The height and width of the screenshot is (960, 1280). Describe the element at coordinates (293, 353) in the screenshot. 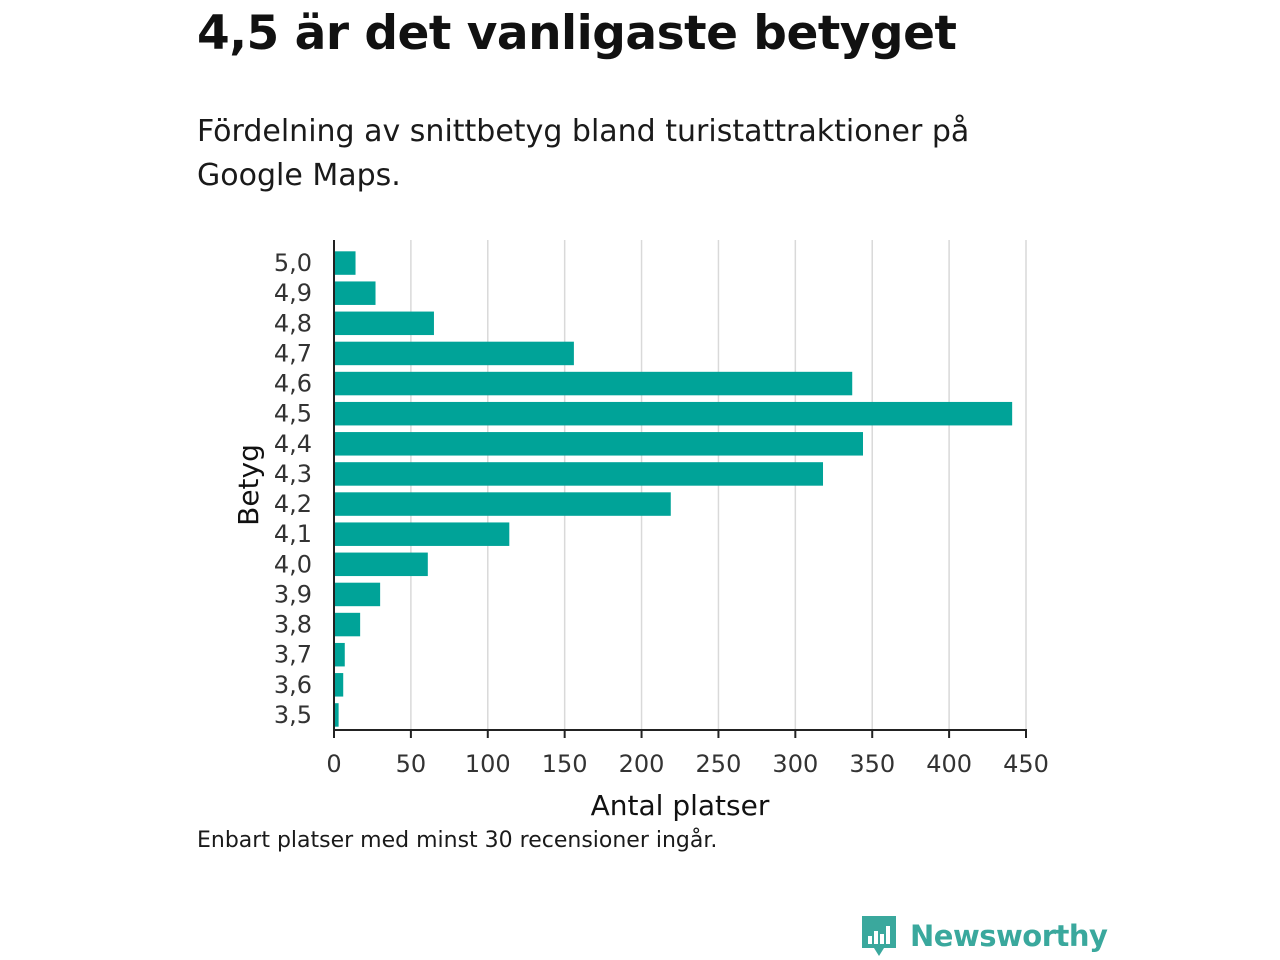

I see `y-tick-label: 4,7` at that location.